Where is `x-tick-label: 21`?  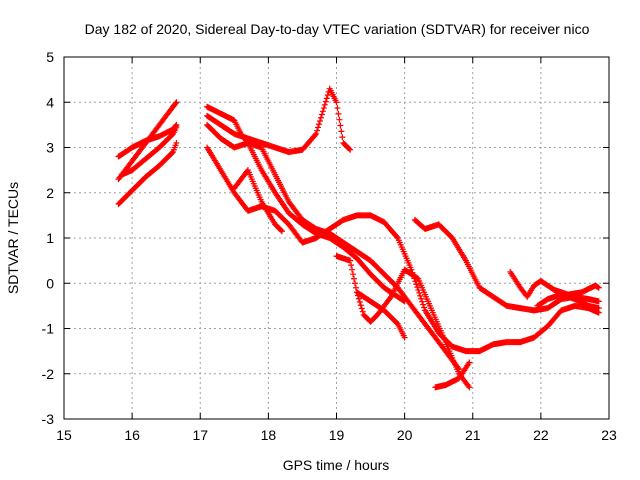
x-tick-label: 21 is located at coordinates (473, 435).